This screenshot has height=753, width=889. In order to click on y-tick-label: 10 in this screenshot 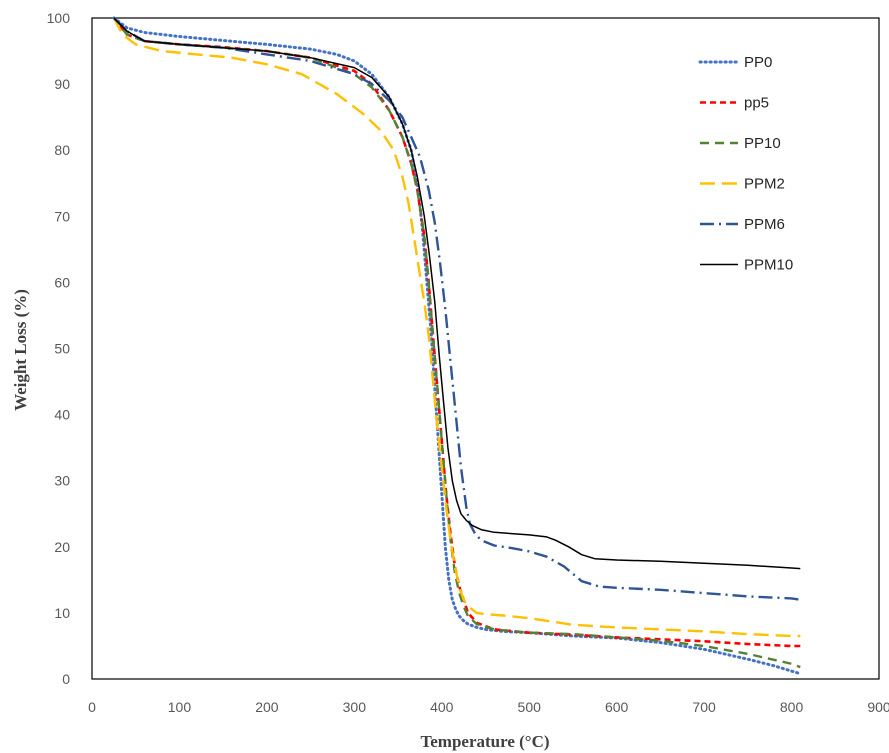, I will do `click(62, 613)`.